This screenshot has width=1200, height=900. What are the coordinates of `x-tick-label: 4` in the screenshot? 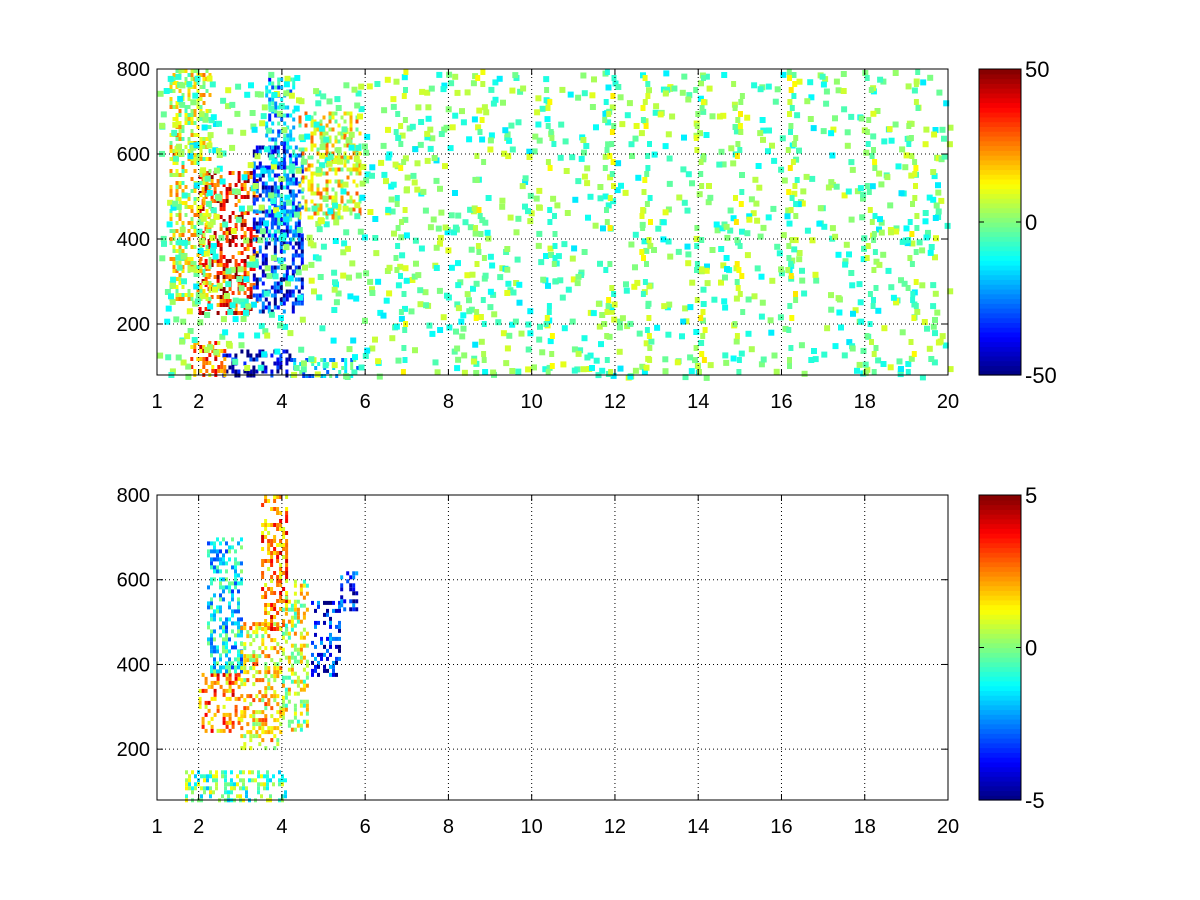 It's located at (281, 402).